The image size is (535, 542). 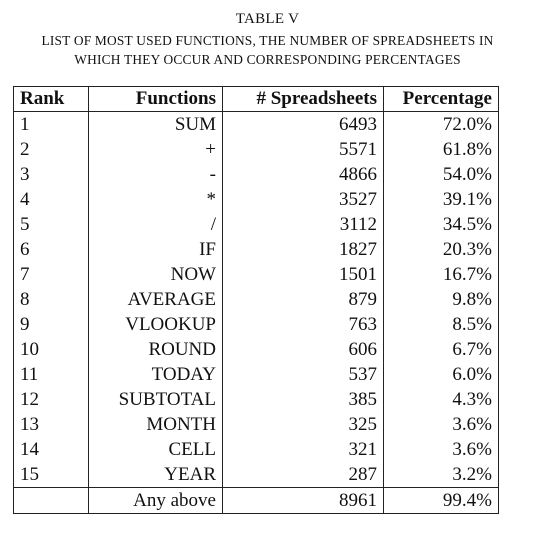 I want to click on table-row: 2 +5571 61.8%, so click(x=256, y=149).